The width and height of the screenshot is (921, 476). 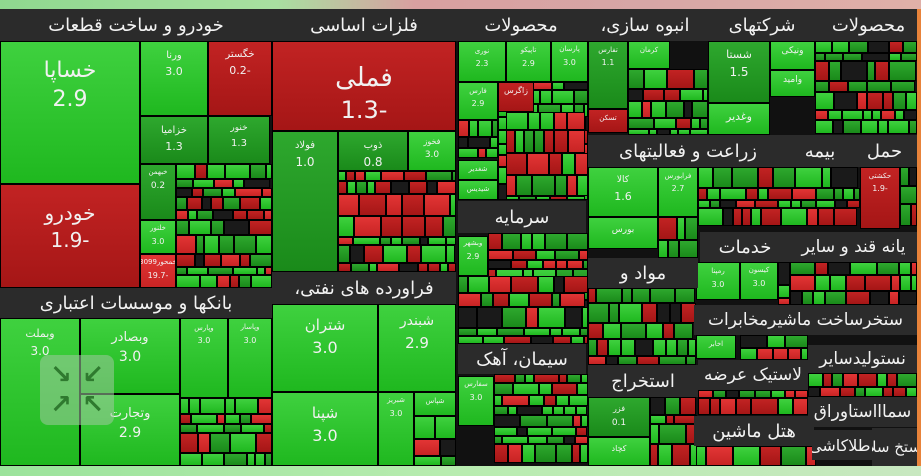 What do you see at coordinates (373, 151) in the screenshot?
I see `stock-tile: ذوب 0.8` at bounding box center [373, 151].